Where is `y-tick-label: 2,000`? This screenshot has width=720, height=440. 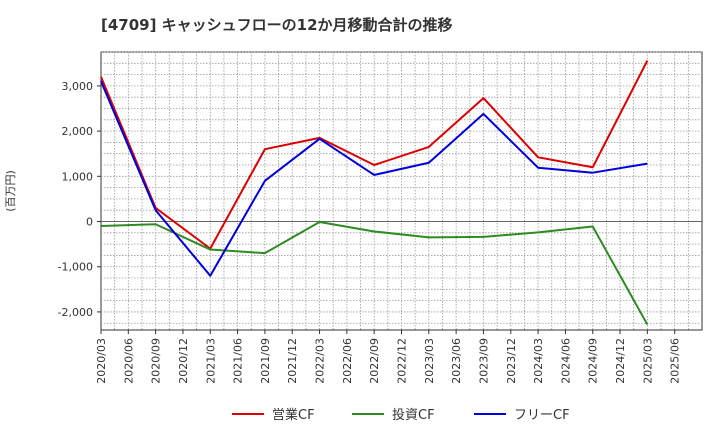 y-tick-label: 2,000 is located at coordinates (78, 131).